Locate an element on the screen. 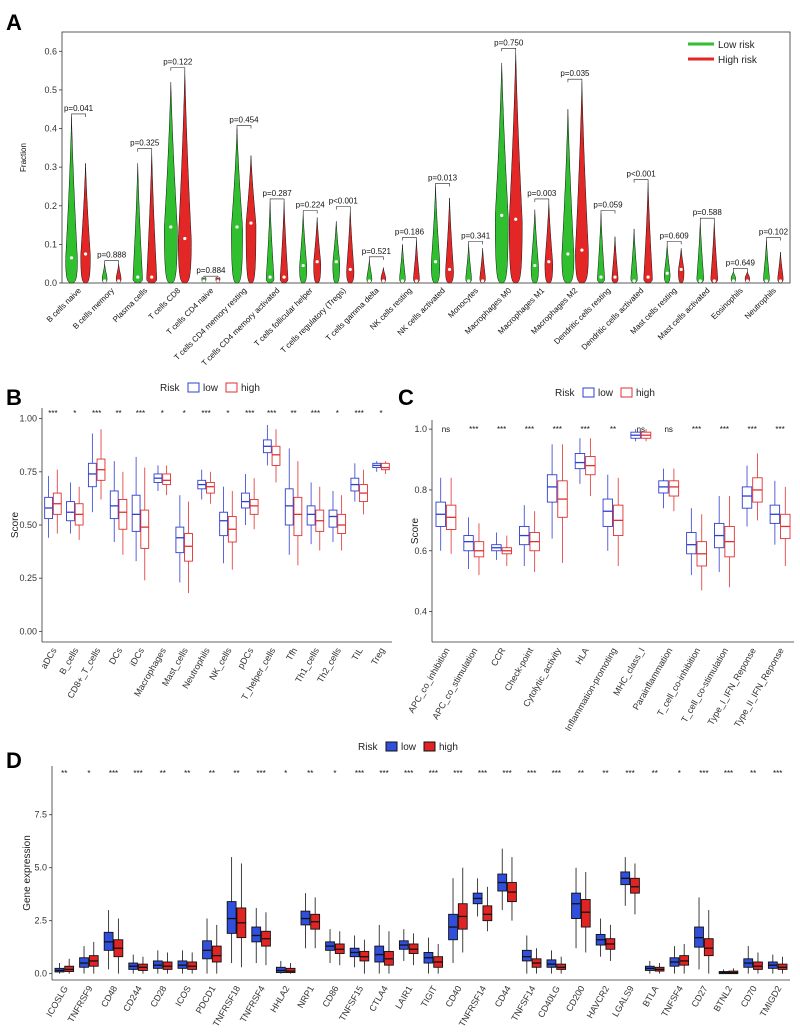  legend-swatch-high is located at coordinates (626, 392).